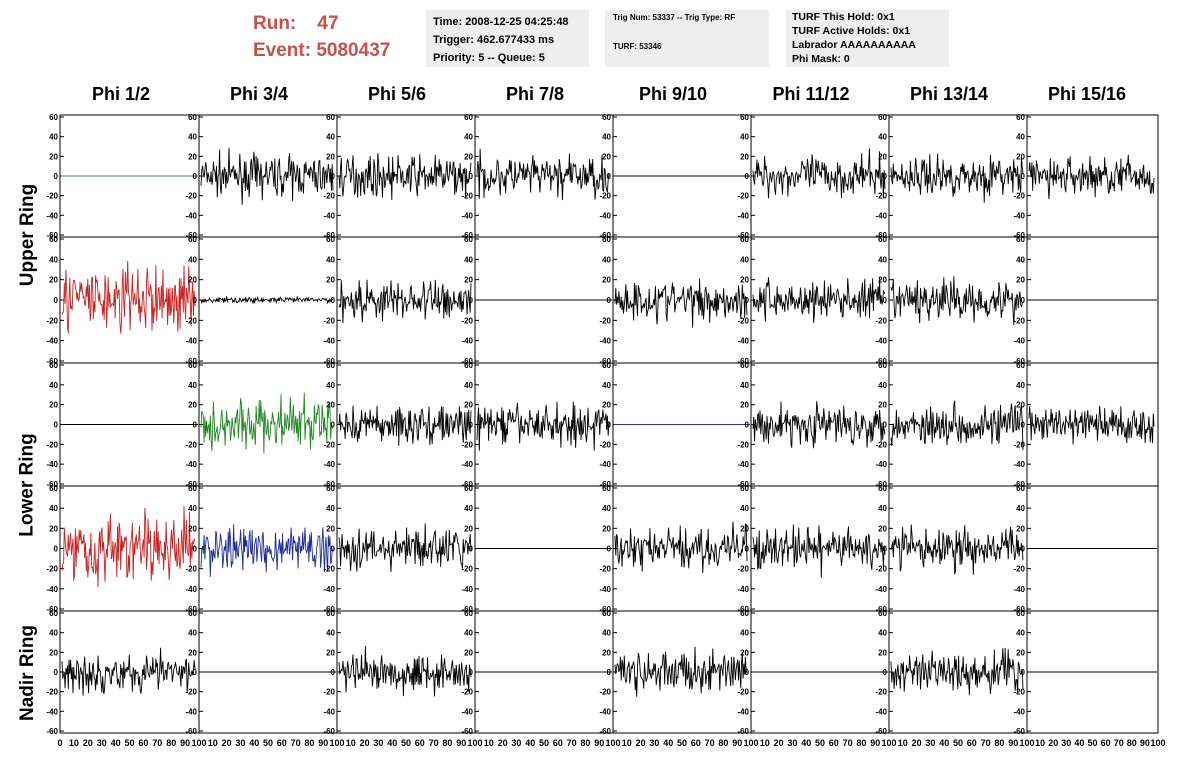 The height and width of the screenshot is (772, 1196). Describe the element at coordinates (88, 743) in the screenshot. I see `x-tick-label: 20` at that location.